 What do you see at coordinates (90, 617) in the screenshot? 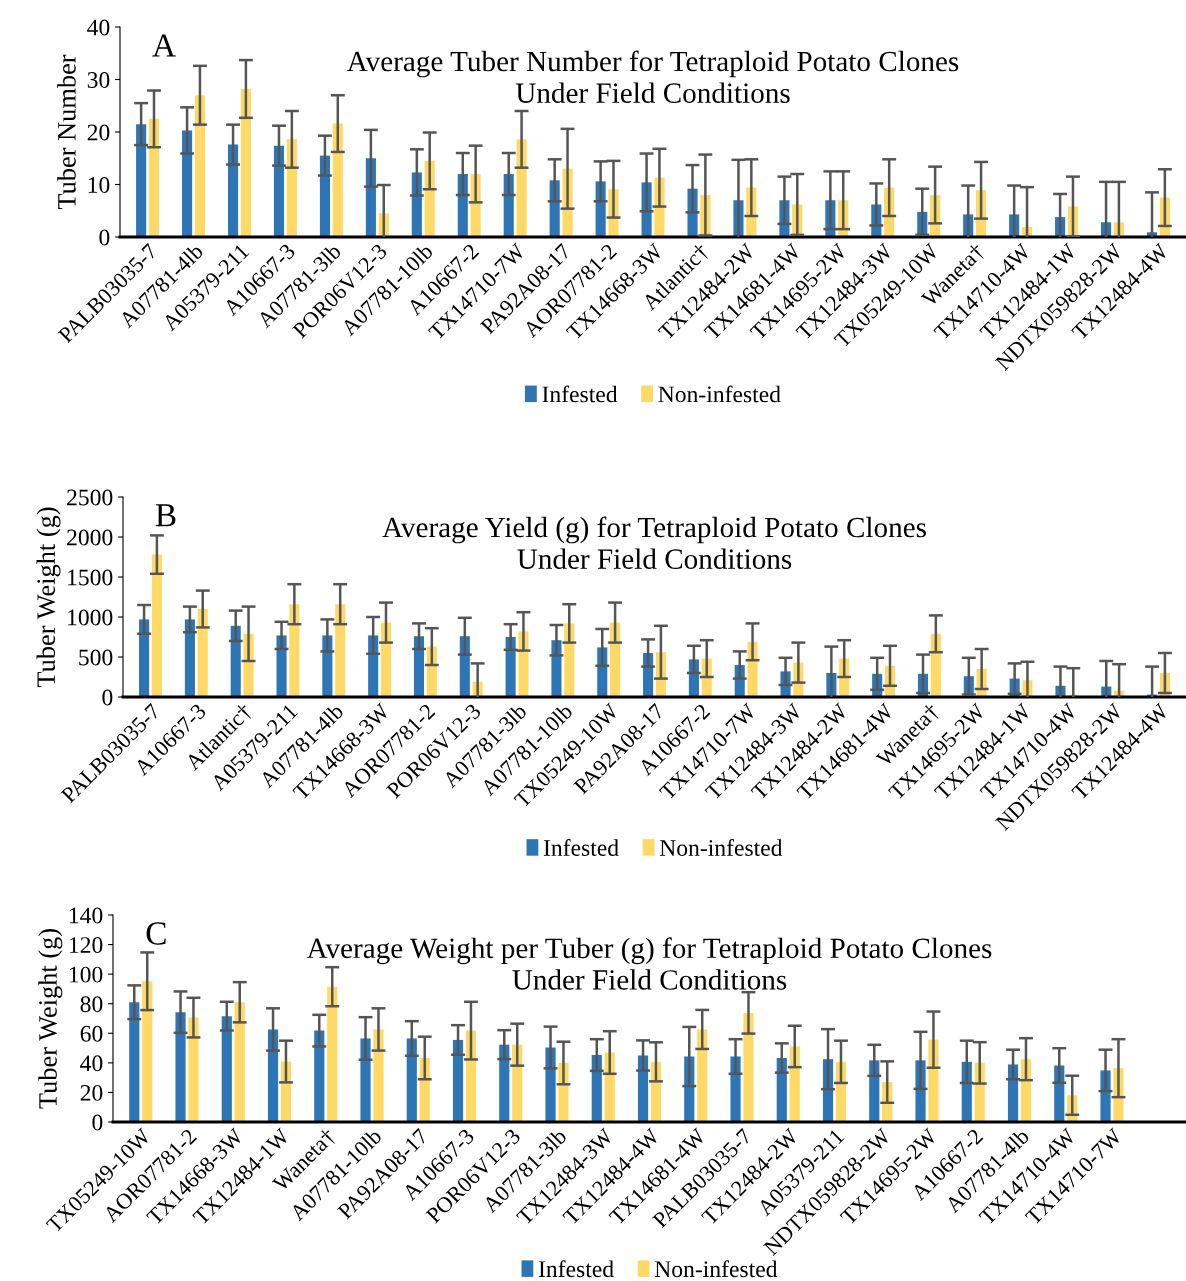
I see `y-tick-label: 1000` at bounding box center [90, 617].